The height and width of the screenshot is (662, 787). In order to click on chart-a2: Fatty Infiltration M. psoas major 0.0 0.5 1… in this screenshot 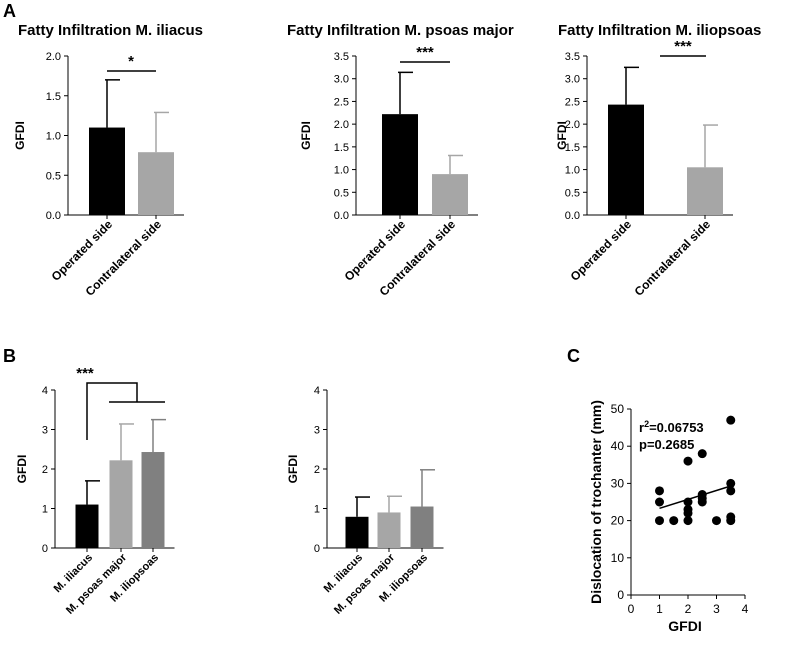, I will do `click(400, 160)`.